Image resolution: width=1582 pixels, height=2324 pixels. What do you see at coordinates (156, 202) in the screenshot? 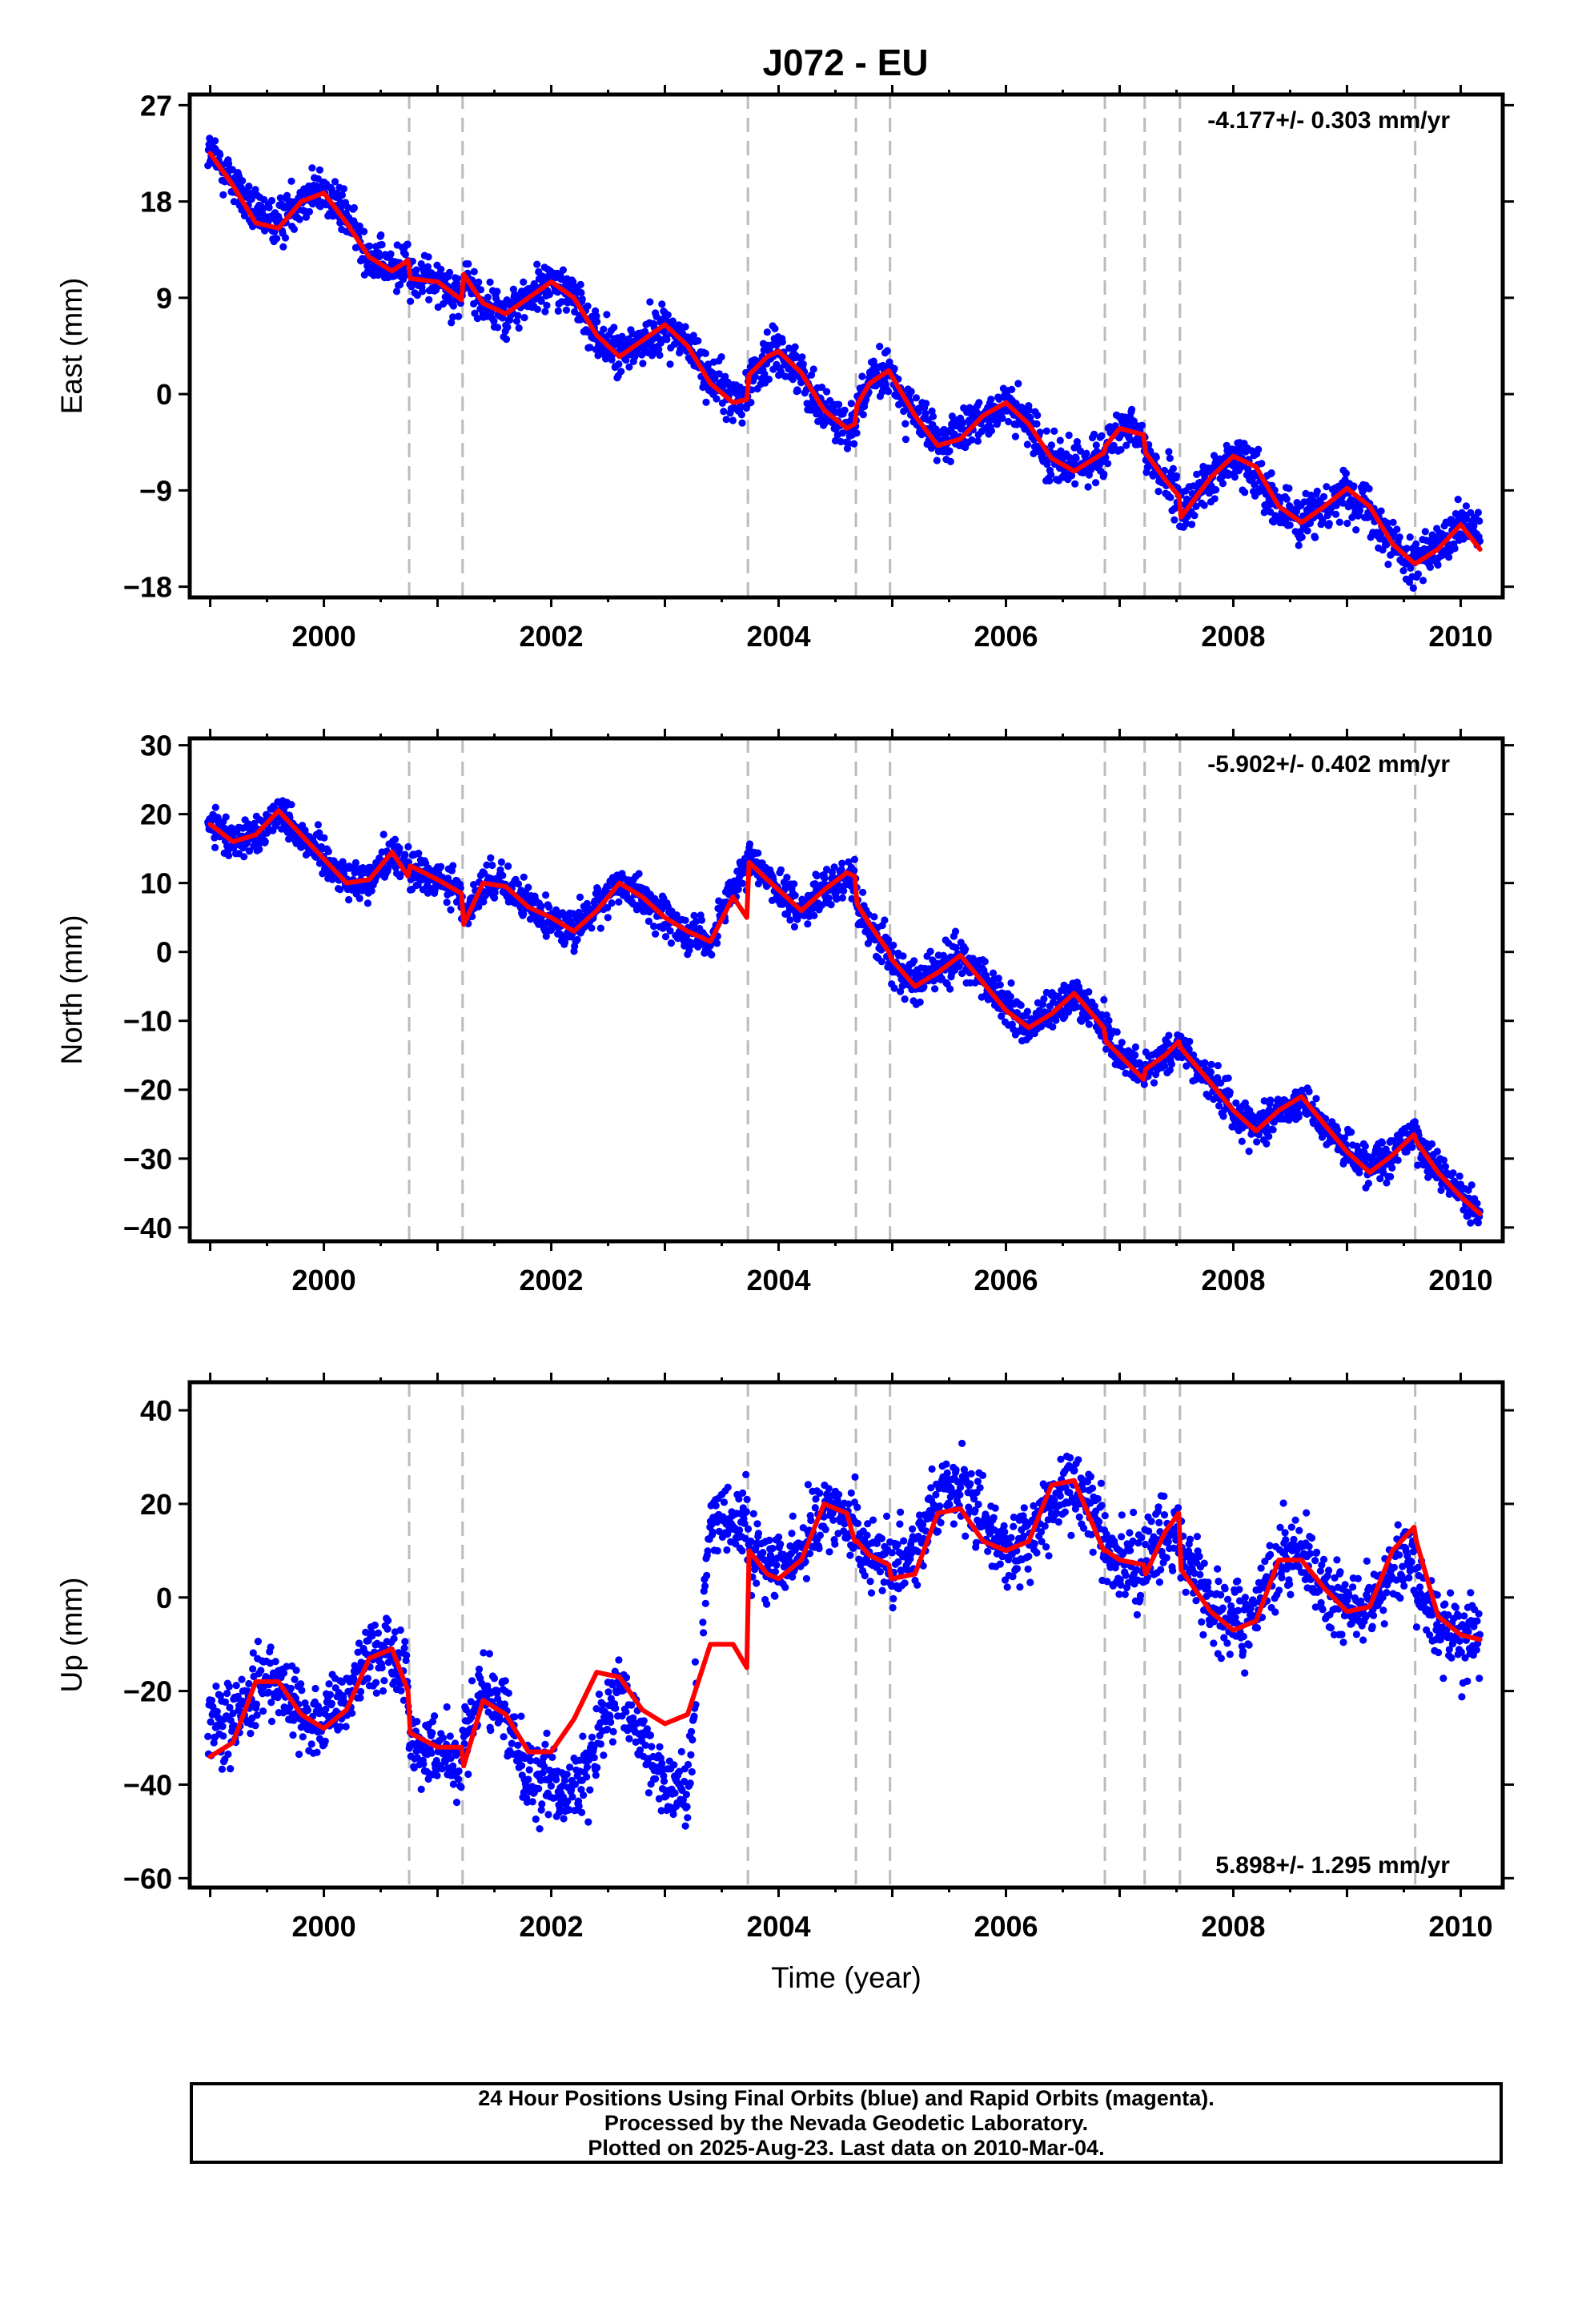
I see `y-tick-label: 18` at bounding box center [156, 202].